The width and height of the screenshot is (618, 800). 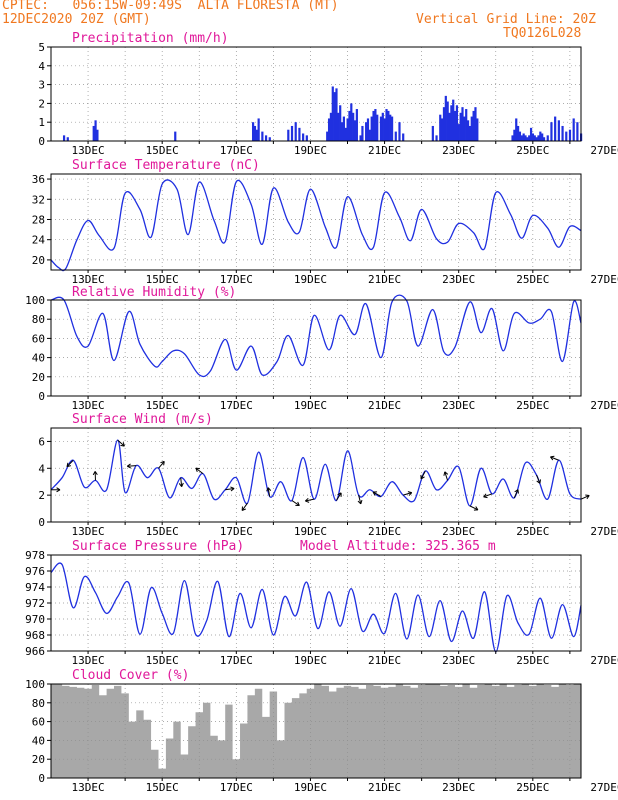 What do you see at coordinates (35, 619) in the screenshot?
I see `y-tick-label: 970` at bounding box center [35, 619].